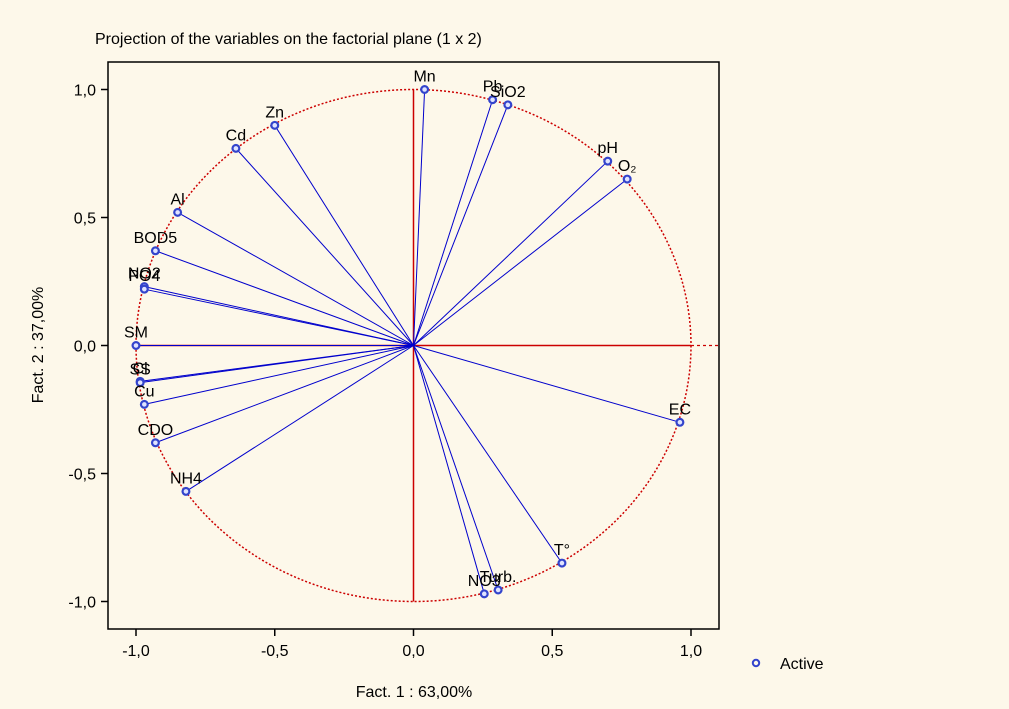 The width and height of the screenshot is (1009, 709). What do you see at coordinates (520, 262) in the screenshot?
I see `vector-o2` at bounding box center [520, 262].